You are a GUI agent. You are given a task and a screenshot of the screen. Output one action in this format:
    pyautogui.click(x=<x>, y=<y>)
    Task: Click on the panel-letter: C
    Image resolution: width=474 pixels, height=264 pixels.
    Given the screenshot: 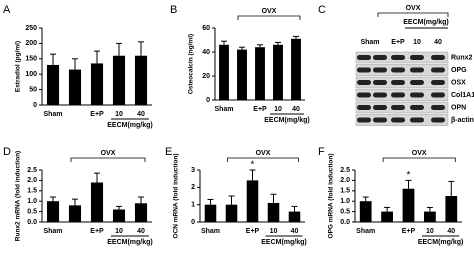 What is the action you would take?
    pyautogui.click(x=322, y=10)
    